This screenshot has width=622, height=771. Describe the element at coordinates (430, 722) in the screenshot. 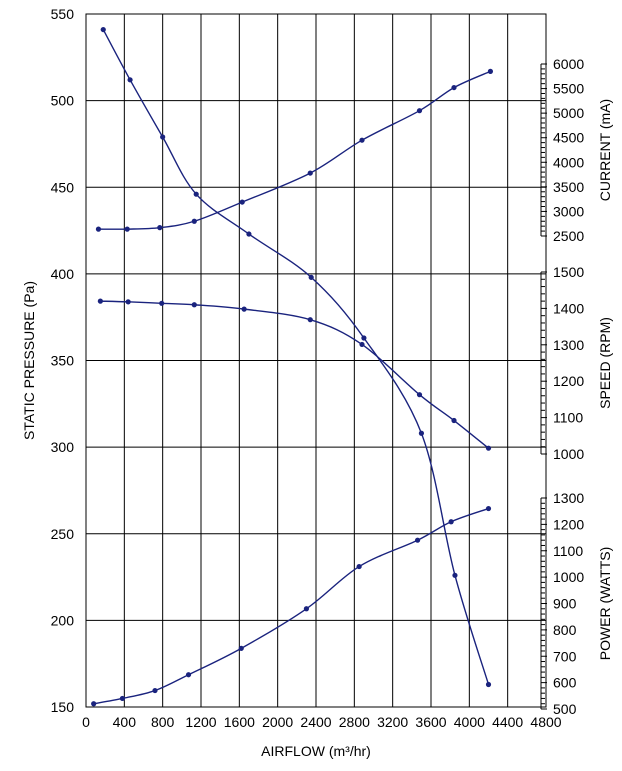

I see `x-tick-label: 3600` at that location.